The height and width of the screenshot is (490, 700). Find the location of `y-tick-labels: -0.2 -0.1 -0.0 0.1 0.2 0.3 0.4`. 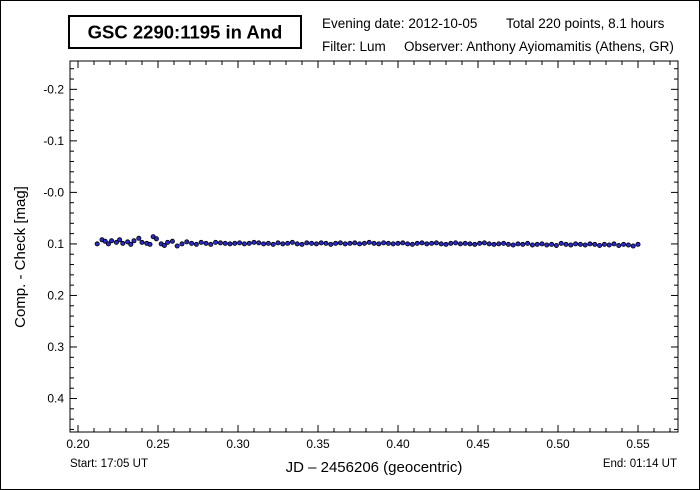

y-tick-labels: -0.2 -0.1 -0.0 0.1 0.2 0.3 0.4 is located at coordinates (53, 243).